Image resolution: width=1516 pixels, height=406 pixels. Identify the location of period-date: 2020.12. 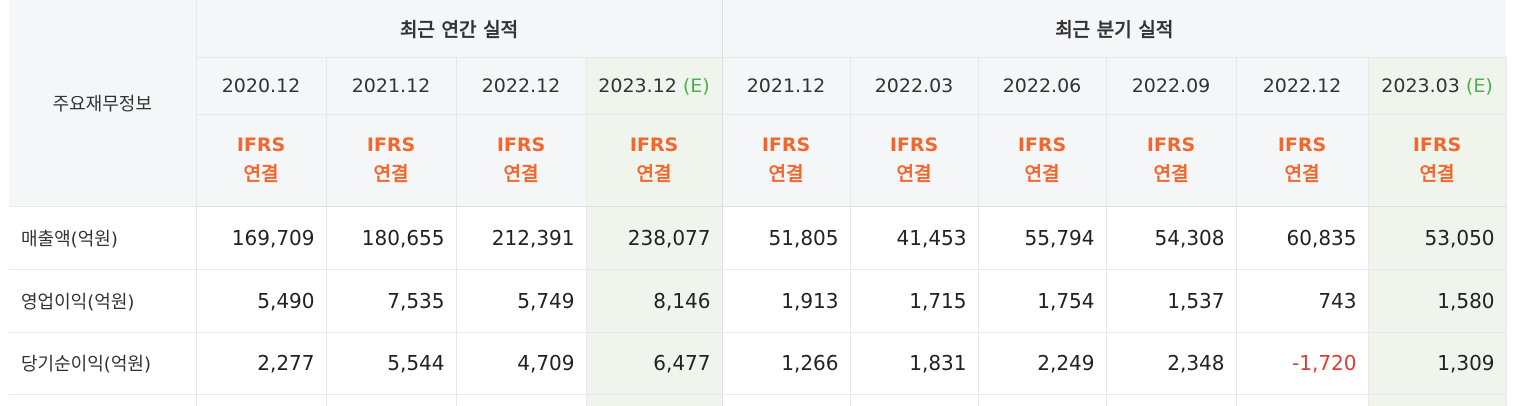
(261, 86).